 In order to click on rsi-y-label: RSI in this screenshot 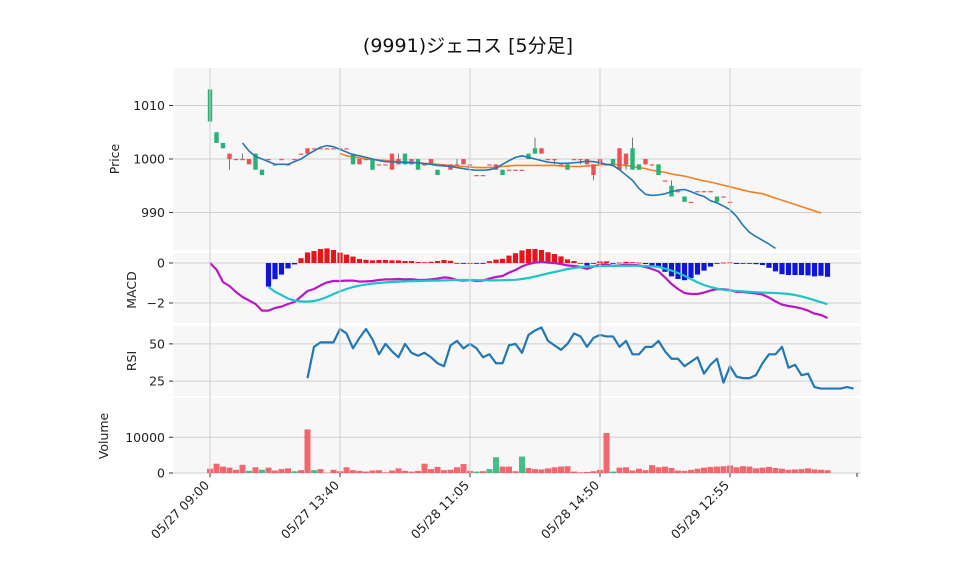, I will do `click(131, 361)`.